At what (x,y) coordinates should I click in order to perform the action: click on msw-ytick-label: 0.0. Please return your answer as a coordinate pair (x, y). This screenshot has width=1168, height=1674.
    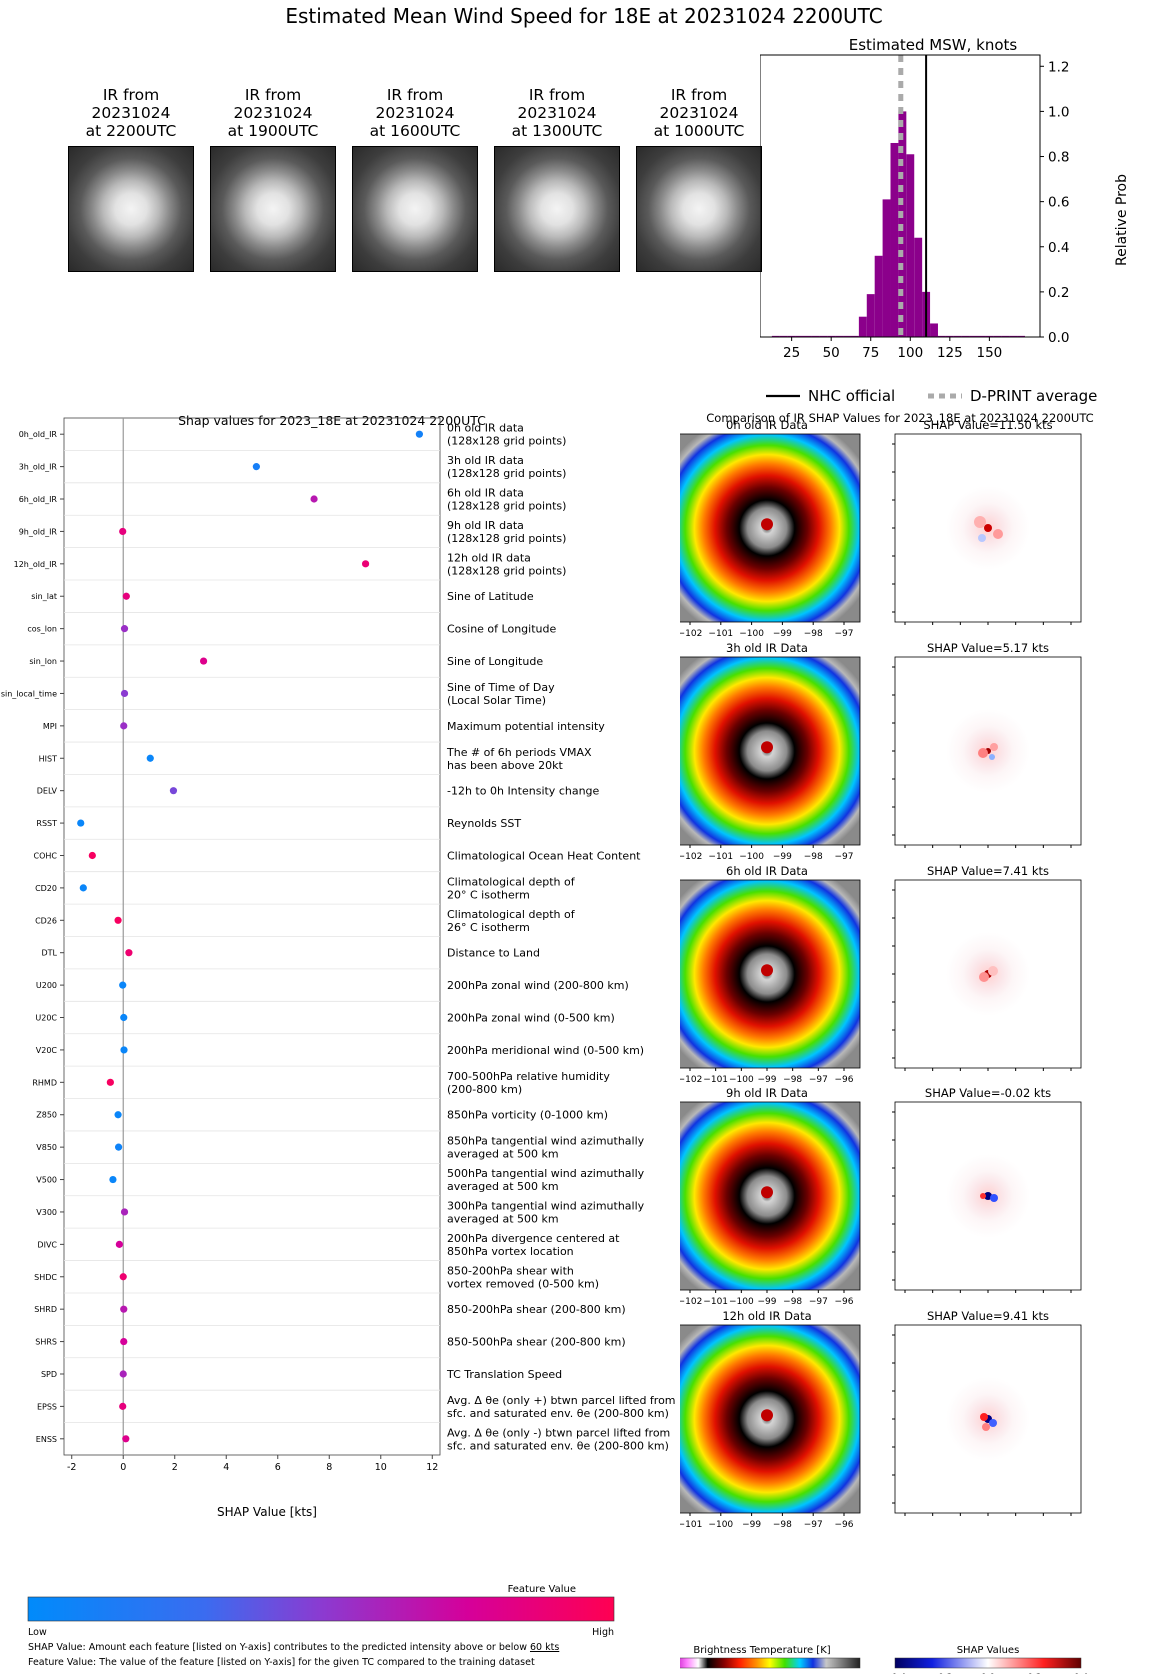
    Looking at the image, I should click on (1058, 338).